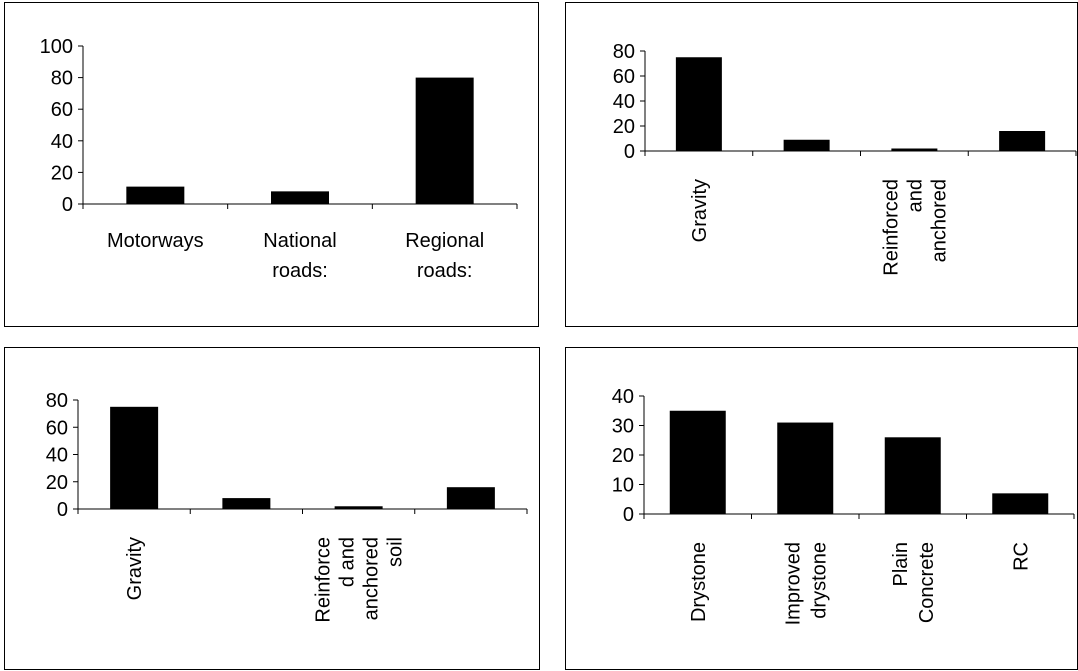  Describe the element at coordinates (927, 582) in the screenshot. I see `x-category-label: Concrete` at that location.